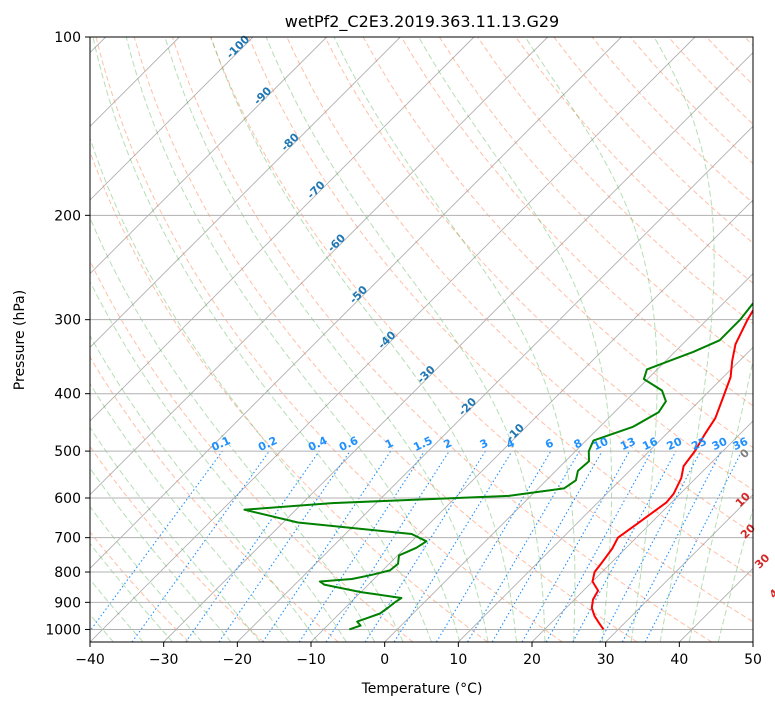  What do you see at coordinates (741, 444) in the screenshot?
I see `mixing-ratio-label: 36` at bounding box center [741, 444].